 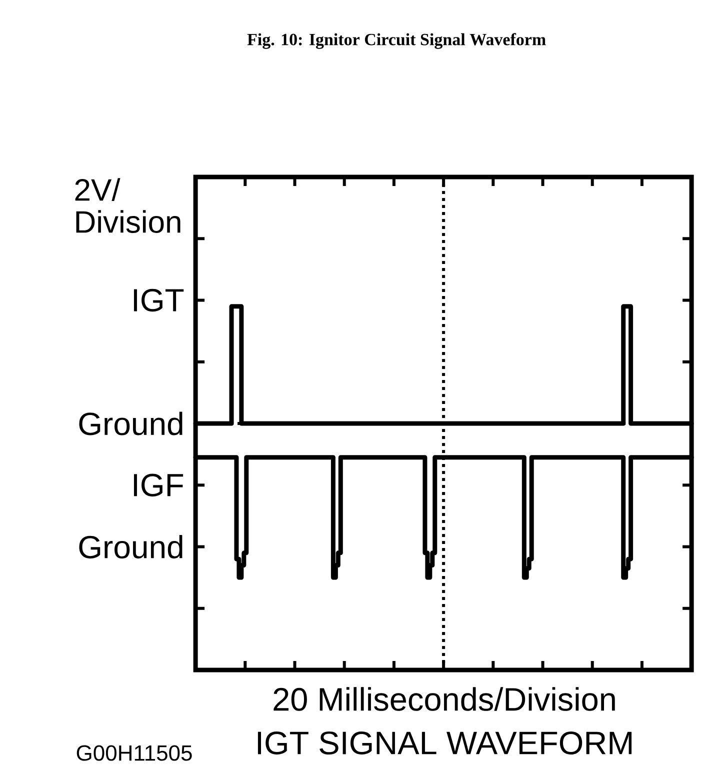 I want to click on chart-title: Fig. 10: Ignitor Circuit Signal Waveform, so click(x=397, y=41).